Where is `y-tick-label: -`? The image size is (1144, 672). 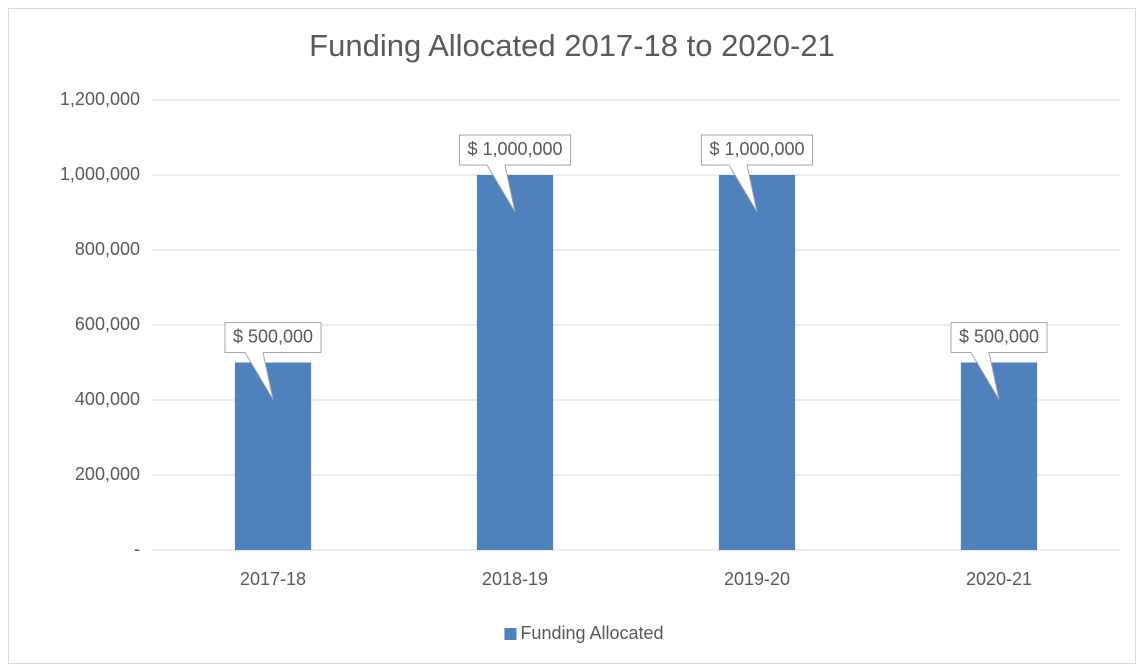 y-tick-label: - is located at coordinates (137, 549).